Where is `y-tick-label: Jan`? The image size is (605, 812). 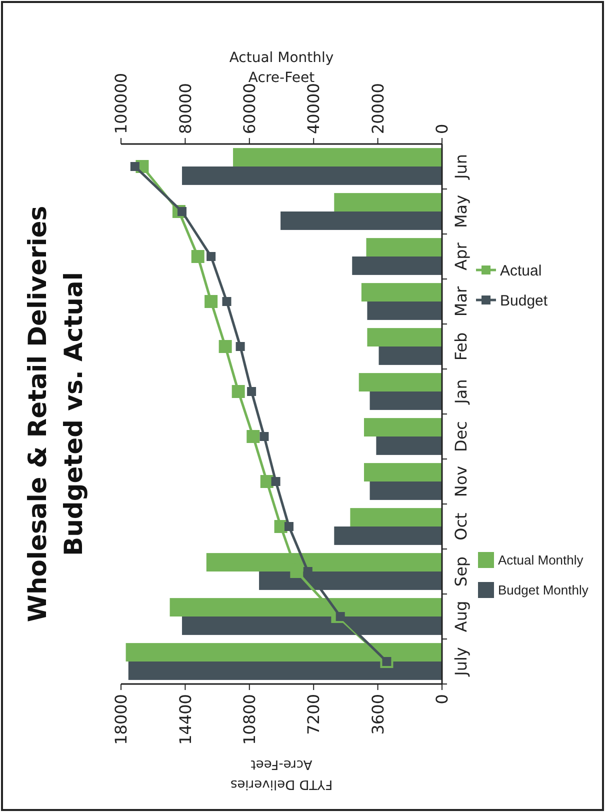 y-tick-label: Jan is located at coordinates (461, 392).